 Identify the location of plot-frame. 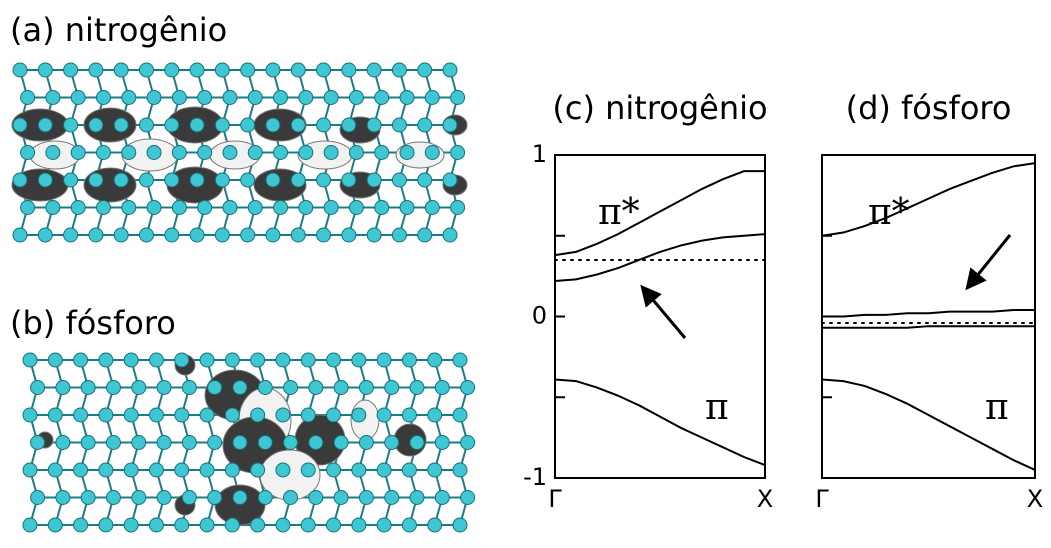
(660, 316).